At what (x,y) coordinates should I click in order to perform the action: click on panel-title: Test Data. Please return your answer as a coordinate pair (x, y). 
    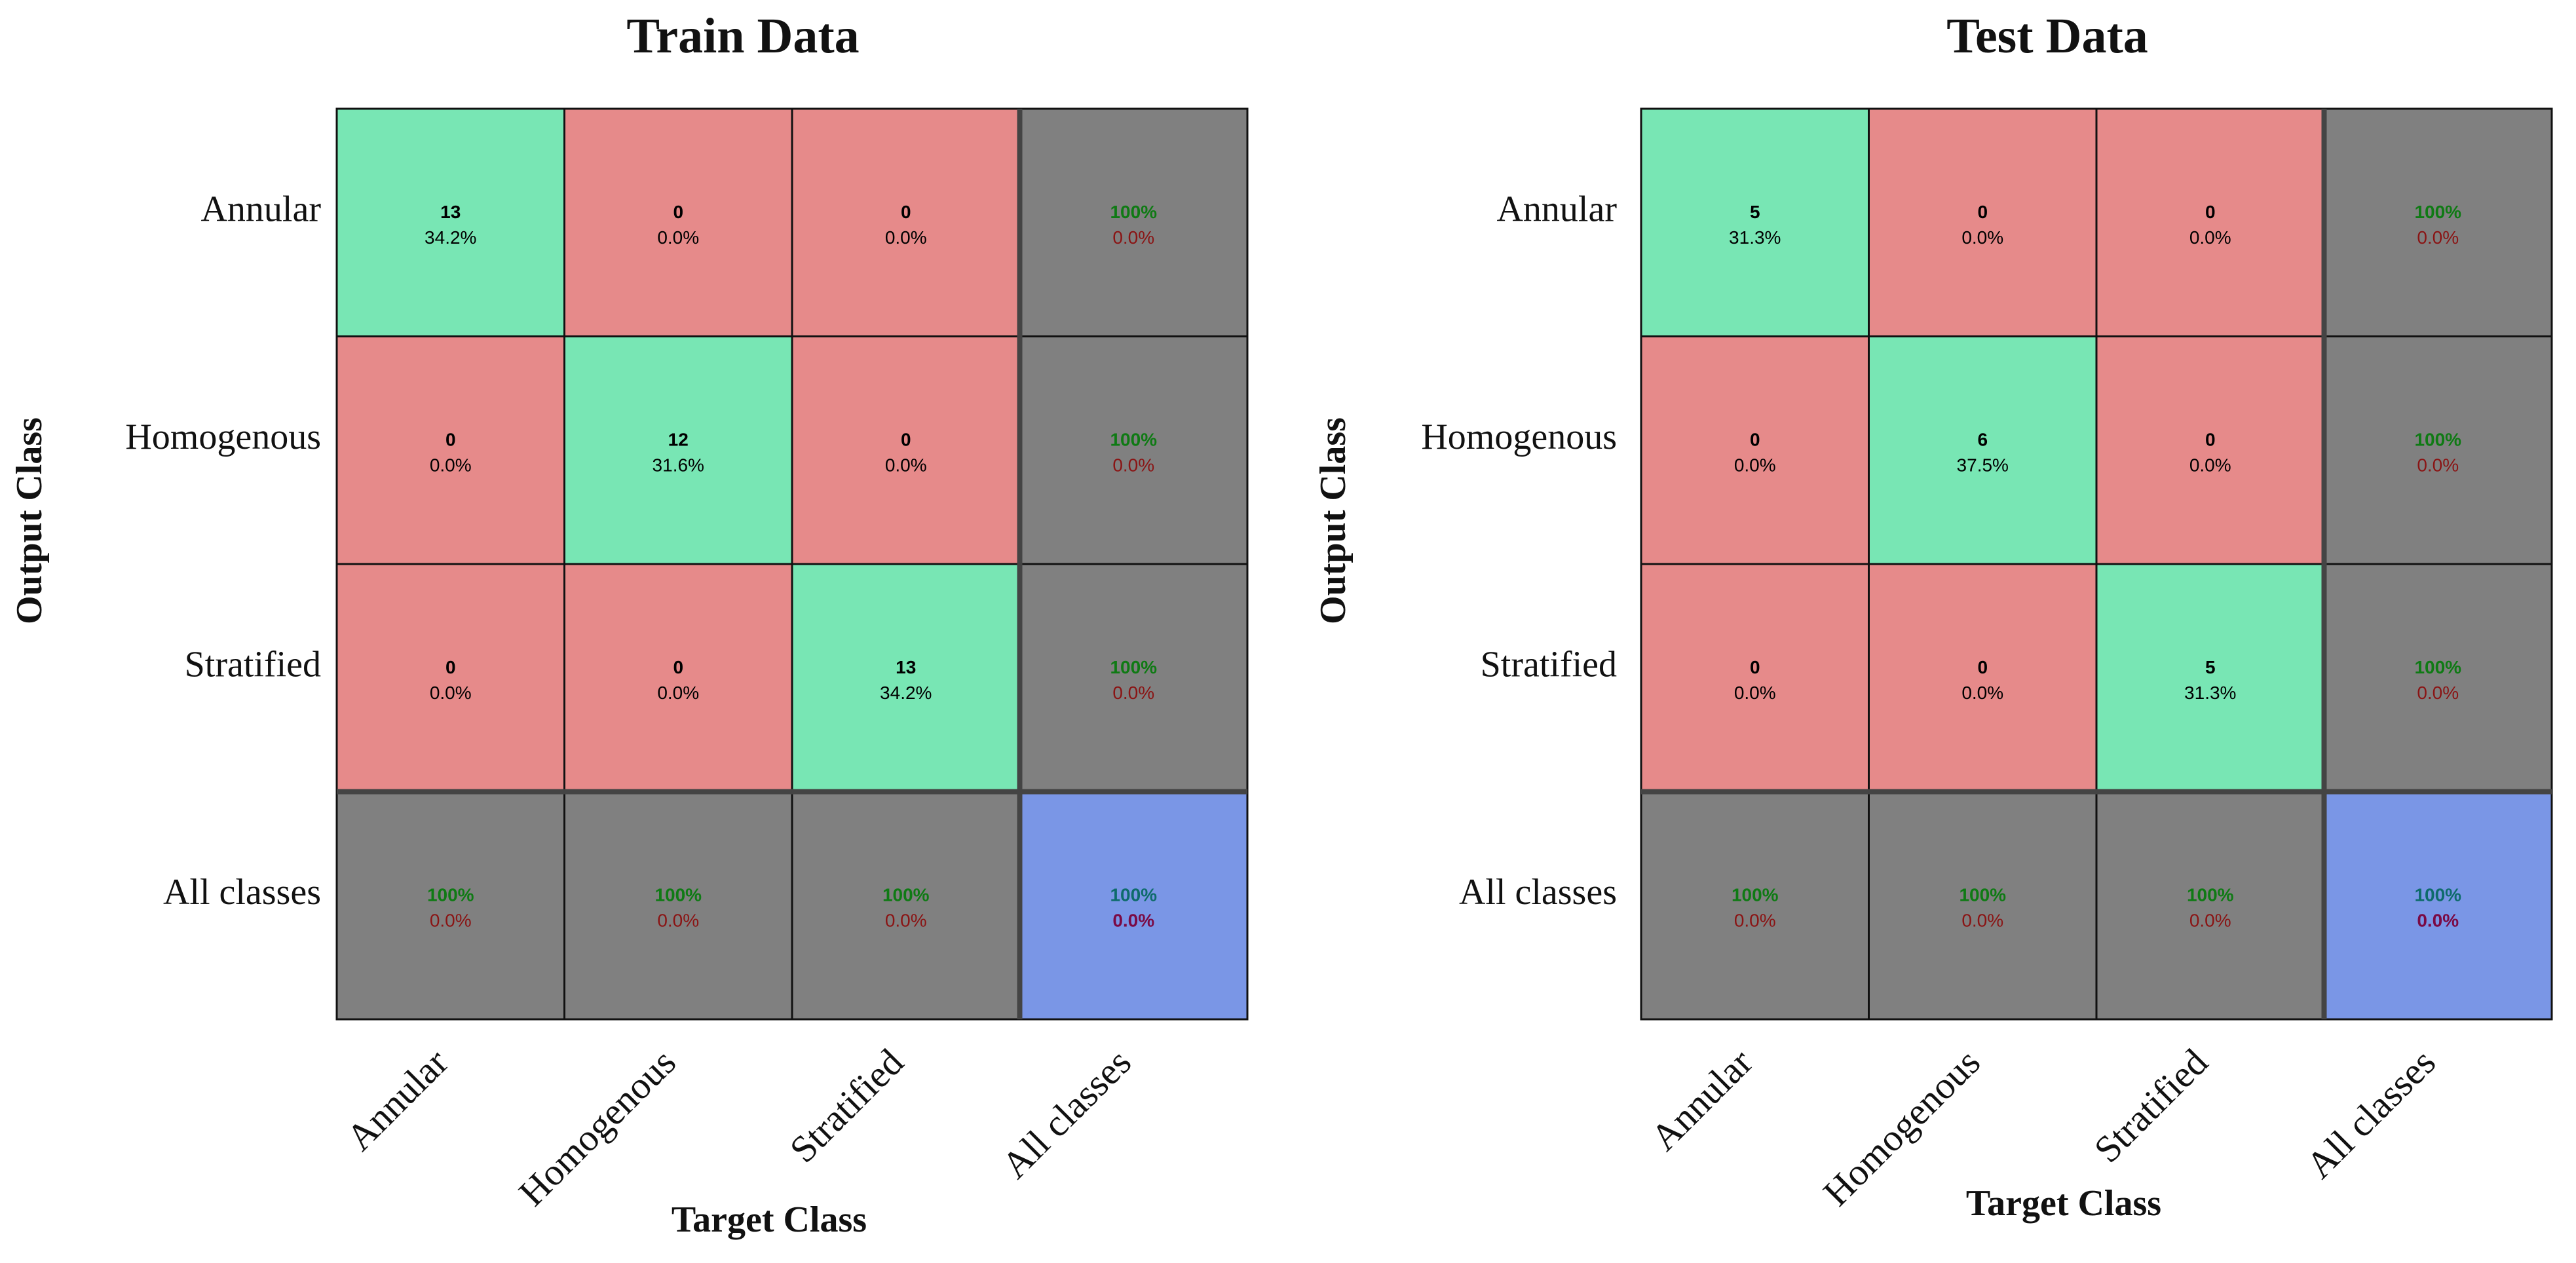
    Looking at the image, I should click on (2047, 36).